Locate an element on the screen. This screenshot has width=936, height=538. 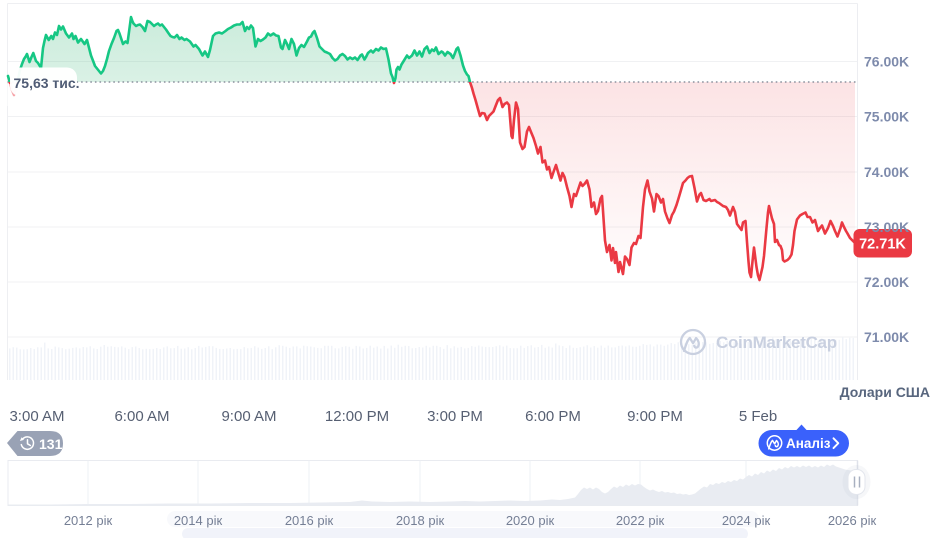
svg-text: 2026 рік is located at coordinates (852, 520).